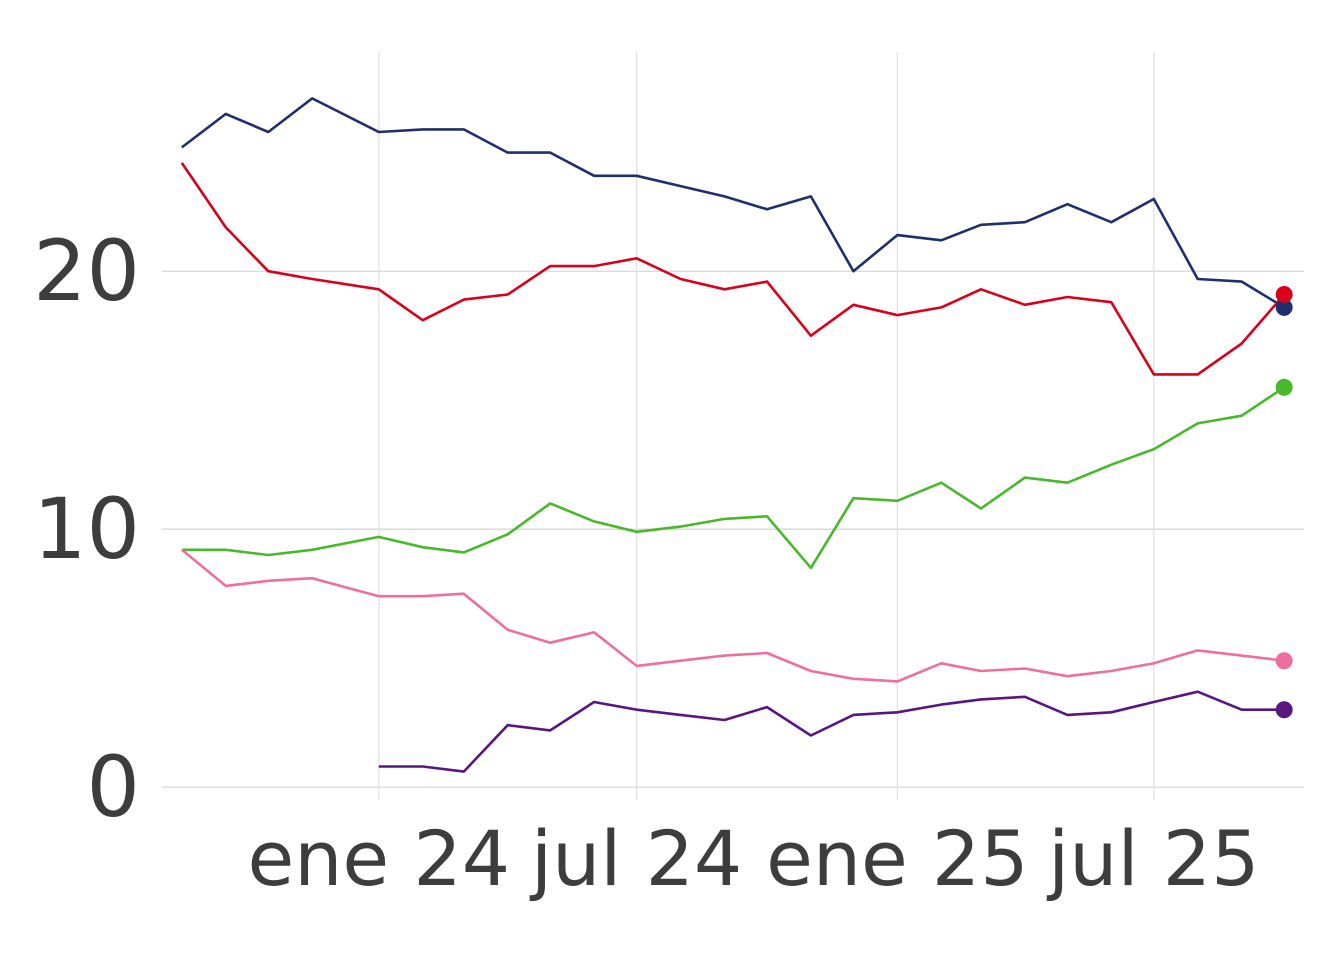 This screenshot has width=1344, height=960. Describe the element at coordinates (635, 858) in the screenshot. I see `x-tick-label: jul 24` at that location.